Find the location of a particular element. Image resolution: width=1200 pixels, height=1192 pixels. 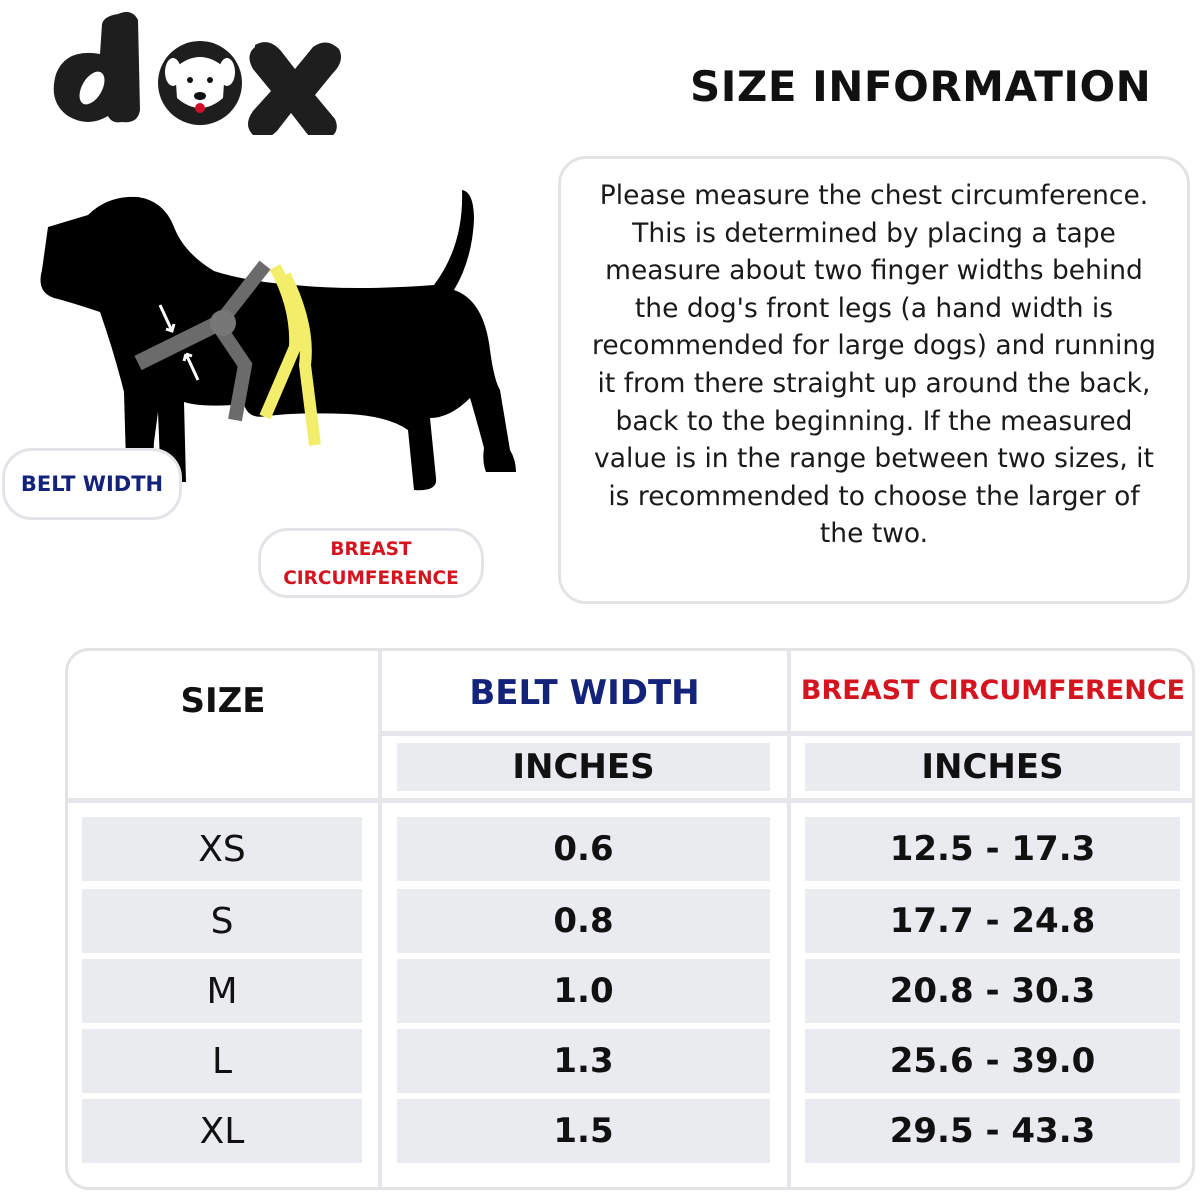

belt-width-label: BELT WIDTH is located at coordinates (92, 484).